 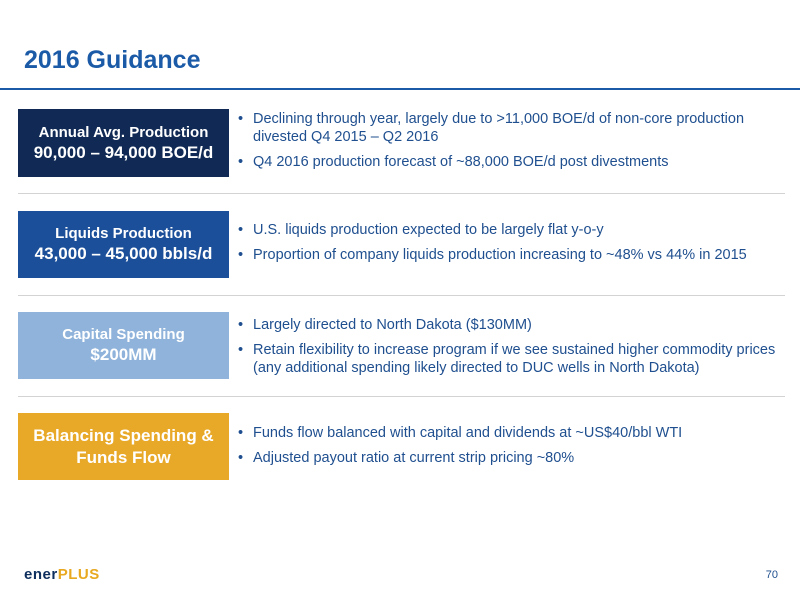 What do you see at coordinates (123, 334) in the screenshot?
I see `capital-spending-label: Capital Spending` at bounding box center [123, 334].